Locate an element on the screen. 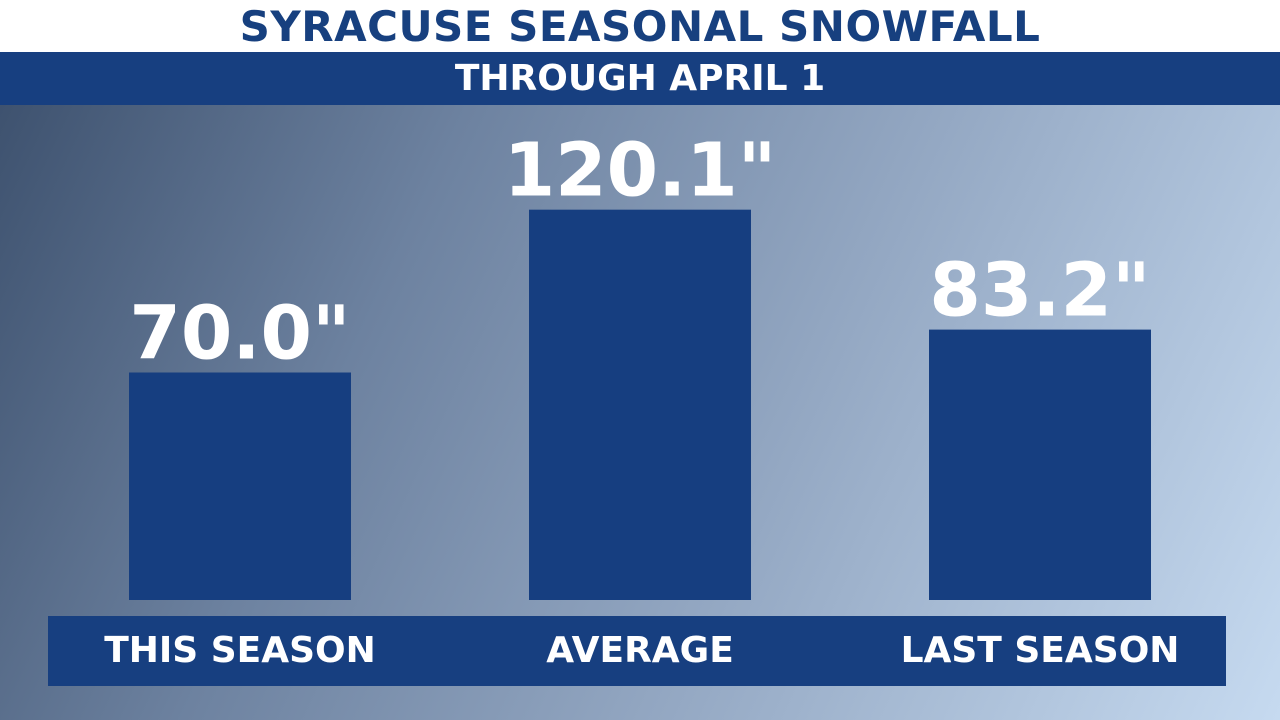 Image resolution: width=1280 pixels, height=720 pixels. category-label-this-season: THIS SEASON is located at coordinates (240, 650).